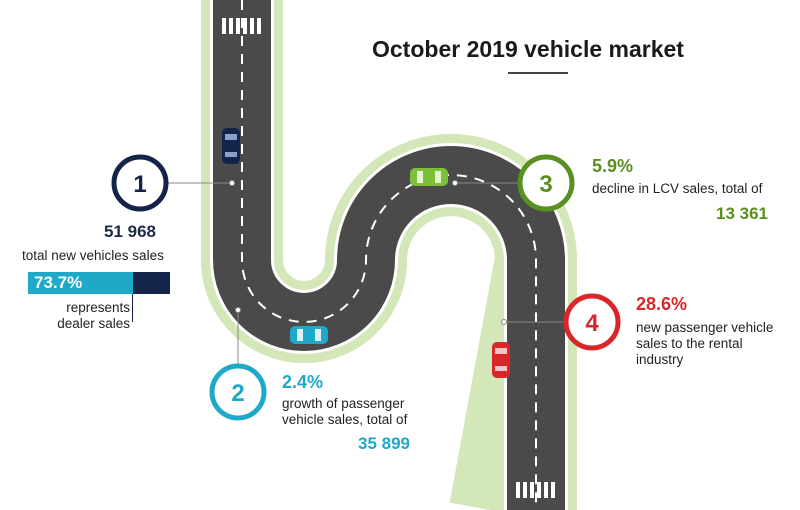 The height and width of the screenshot is (510, 800). What do you see at coordinates (93, 323) in the screenshot?
I see `dealer-label-line2: dealer sales` at bounding box center [93, 323].